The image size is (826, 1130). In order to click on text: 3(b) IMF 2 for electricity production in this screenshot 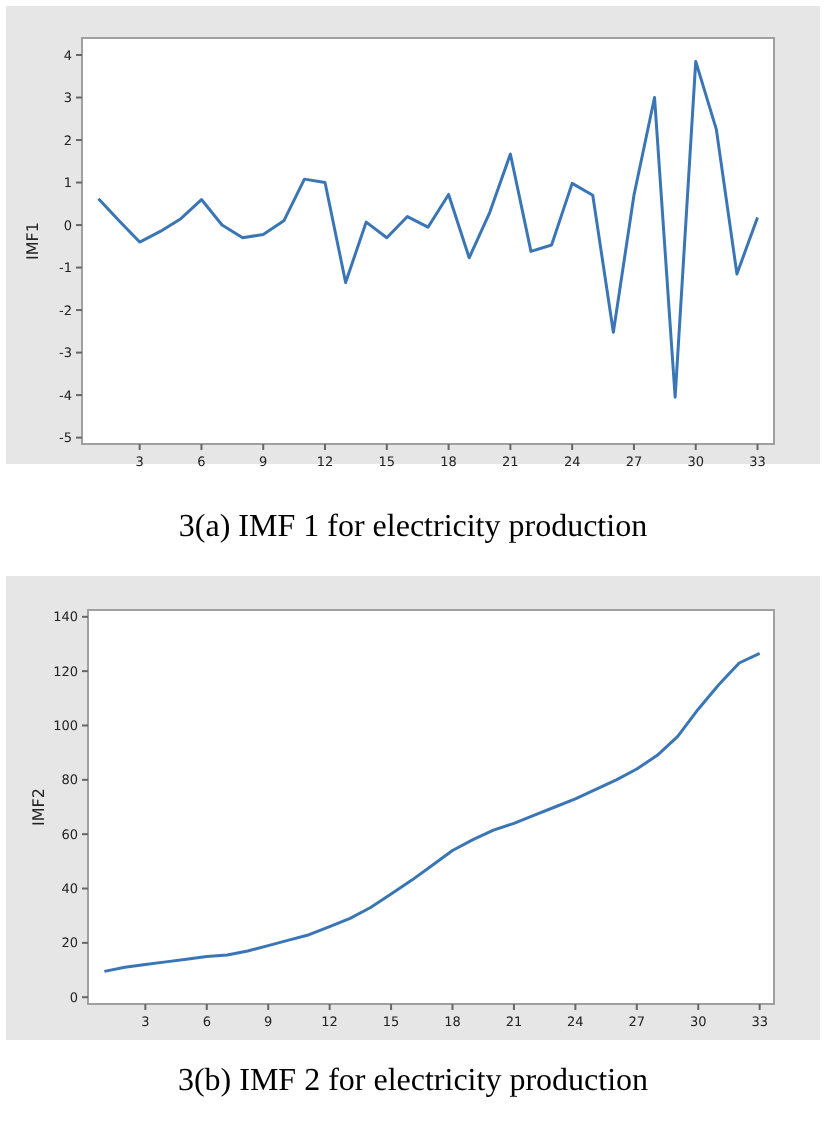, I will do `click(413, 1081)`.